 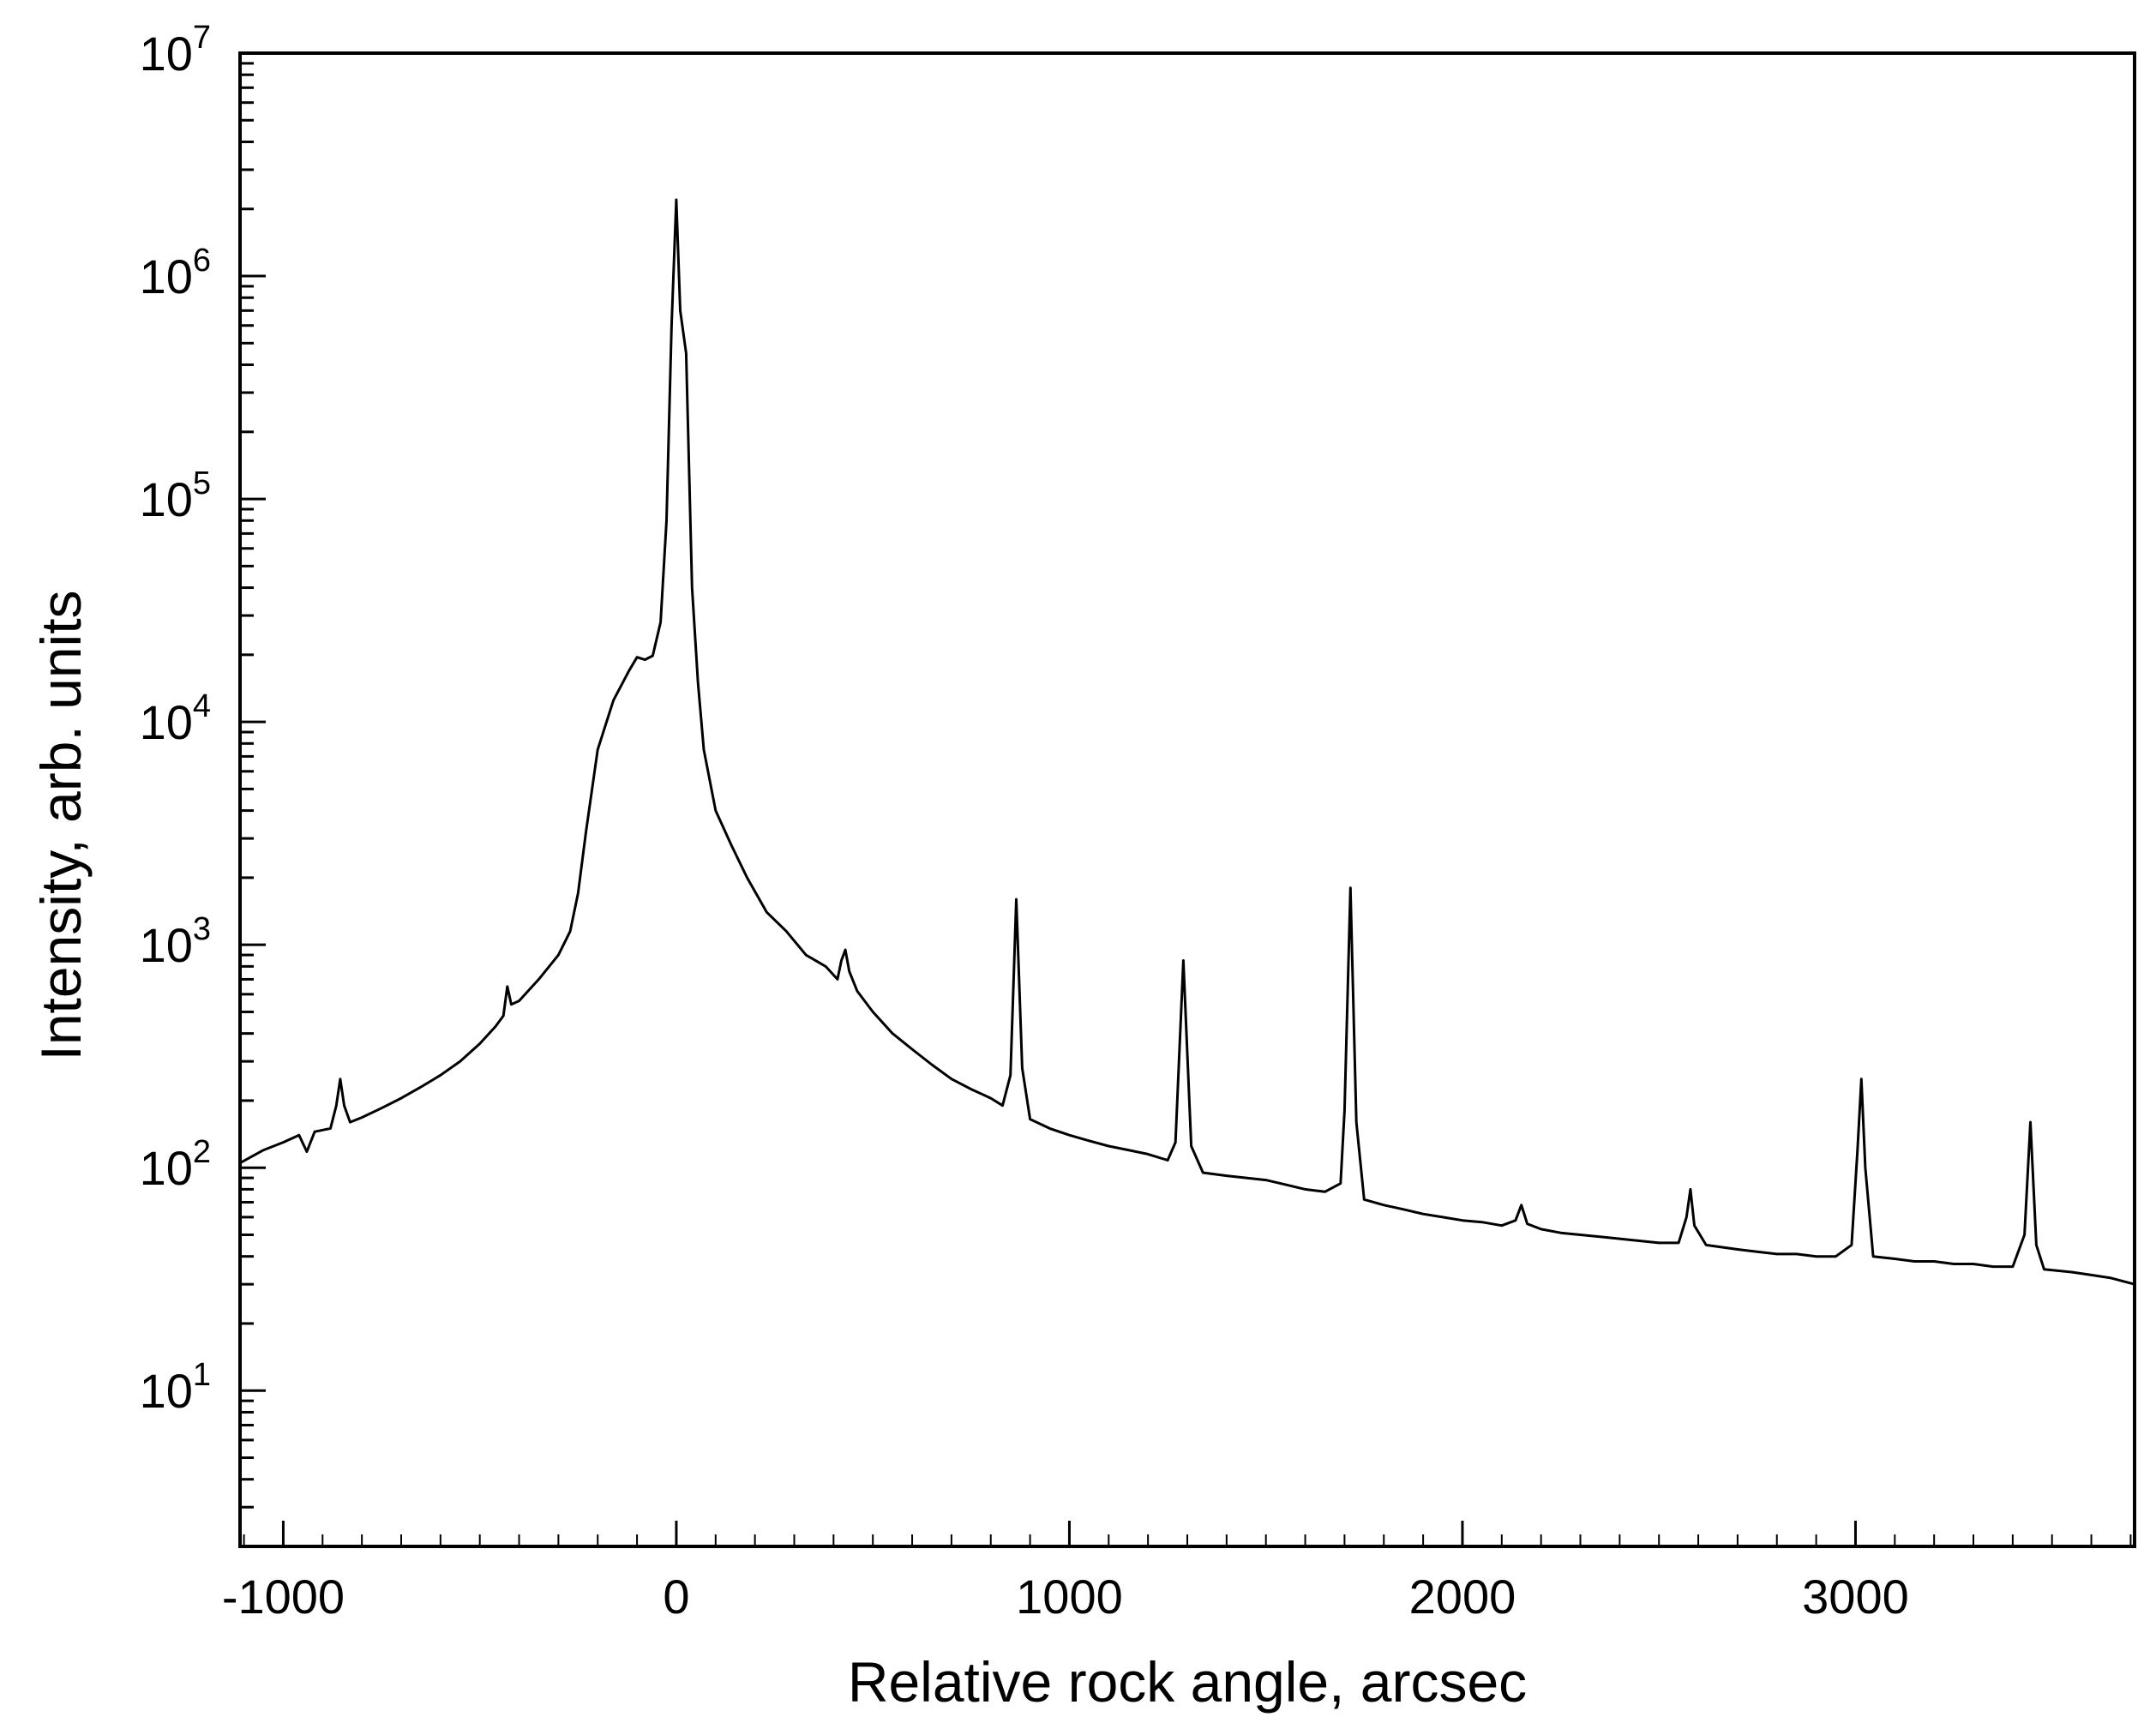 What do you see at coordinates (283, 1597) in the screenshot?
I see `x-tick-label: -1000` at bounding box center [283, 1597].